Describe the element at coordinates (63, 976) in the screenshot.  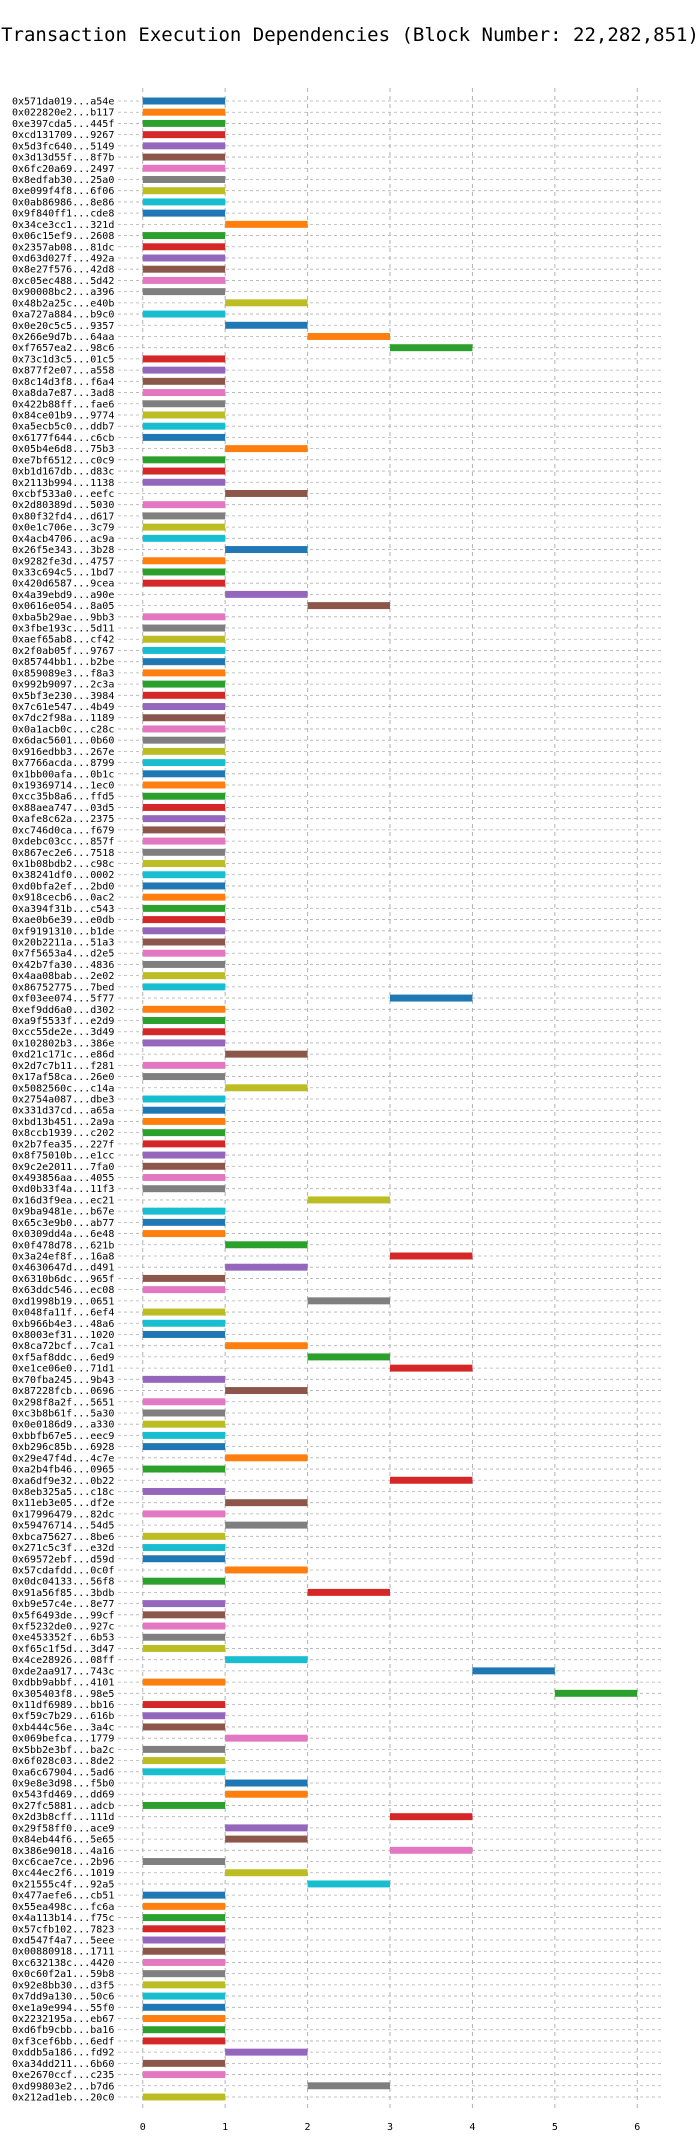
I see `tx-hash-label: 0x4aa08bab...2e02` at that location.